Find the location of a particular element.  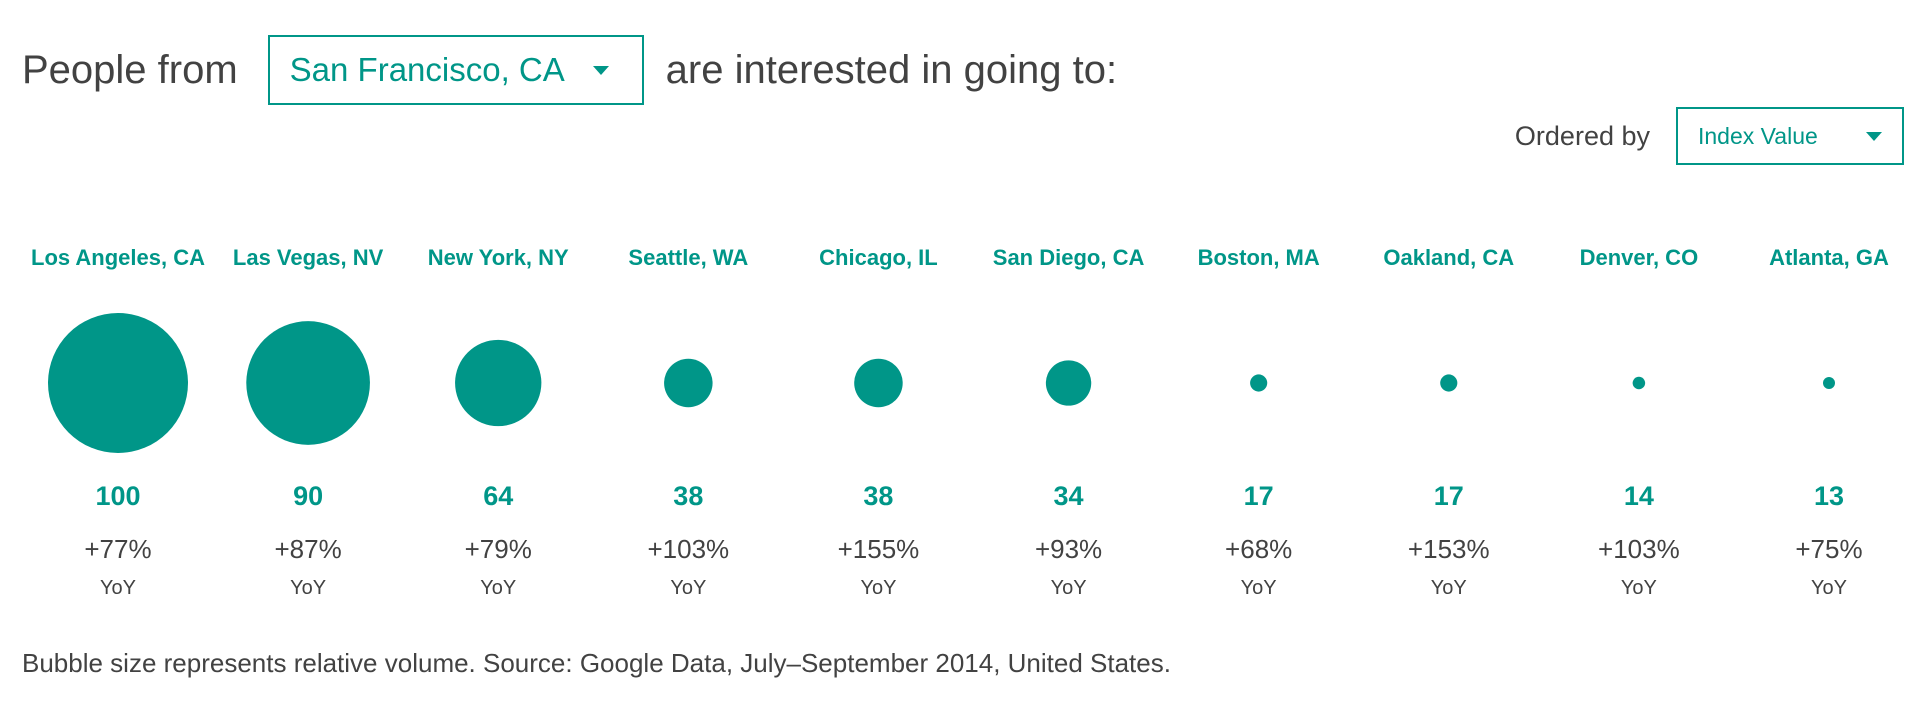

yoy-change: +87% is located at coordinates (307, 549).